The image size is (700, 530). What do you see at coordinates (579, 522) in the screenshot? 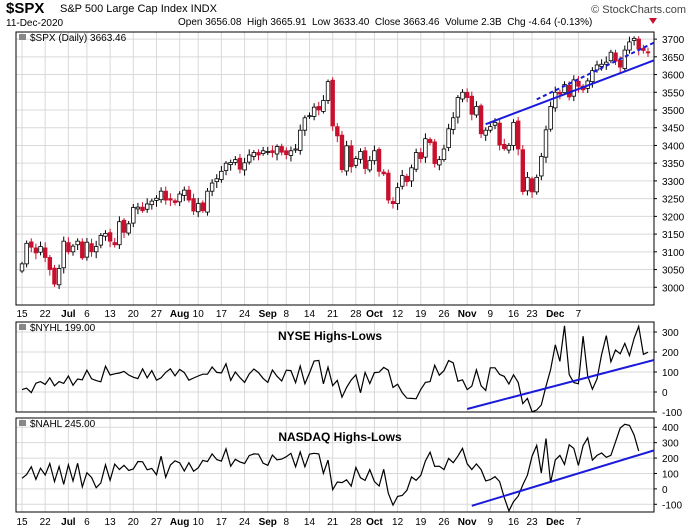
I see `x-tick-label: 7` at bounding box center [579, 522].